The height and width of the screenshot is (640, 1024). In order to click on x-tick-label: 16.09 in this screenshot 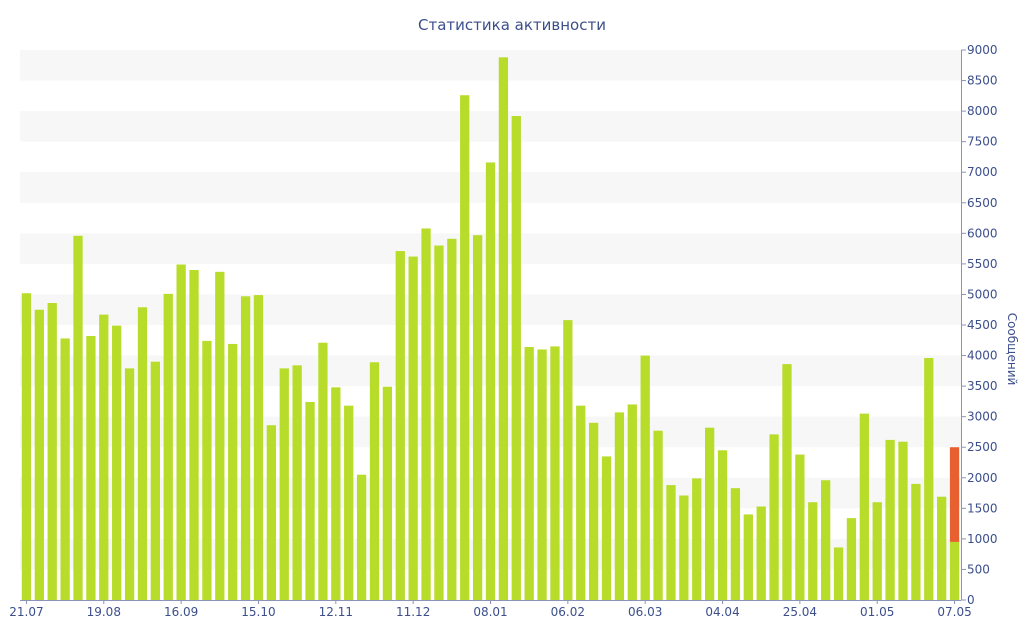, I will do `click(181, 612)`.